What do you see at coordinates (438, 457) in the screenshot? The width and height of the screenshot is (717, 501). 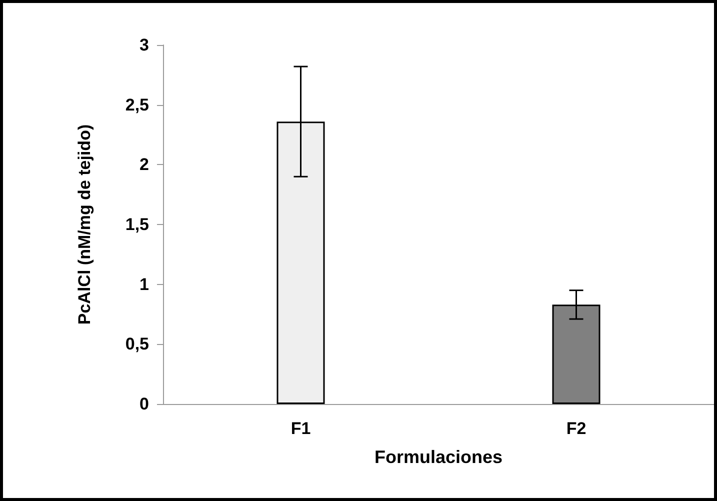 I see `x-axis-title: Formulaciones` at bounding box center [438, 457].